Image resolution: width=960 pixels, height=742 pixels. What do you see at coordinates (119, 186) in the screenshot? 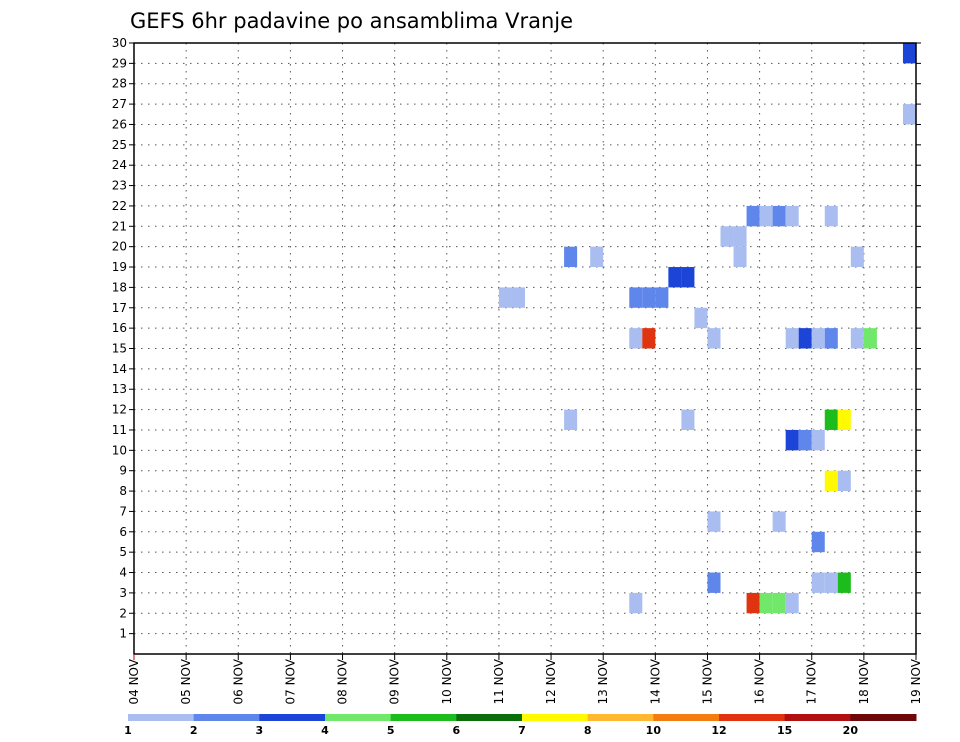
I see `y-tick-label: 23` at bounding box center [119, 186].